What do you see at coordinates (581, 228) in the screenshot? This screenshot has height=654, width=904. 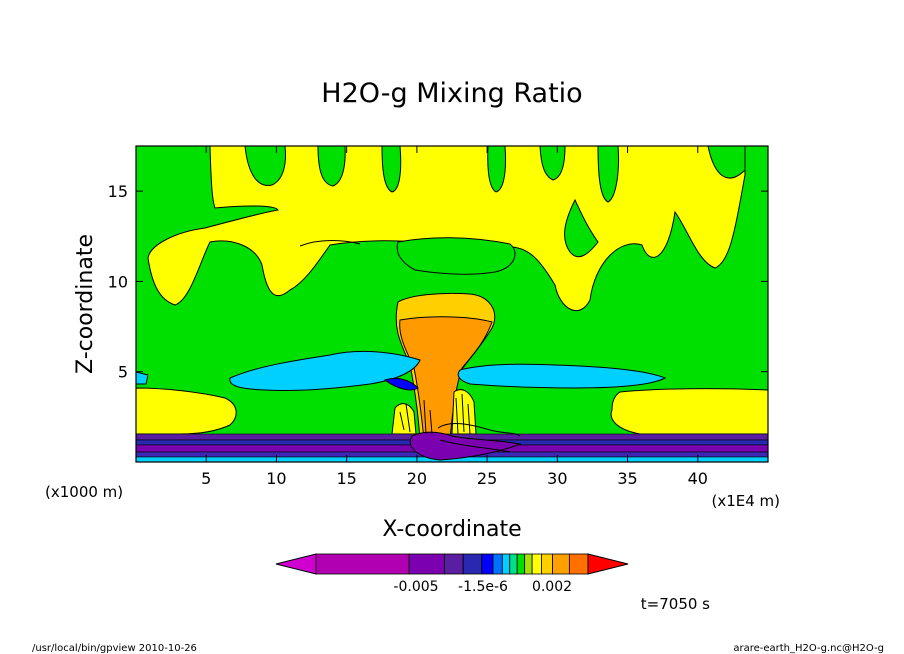 I see `green-right-plume` at bounding box center [581, 228].